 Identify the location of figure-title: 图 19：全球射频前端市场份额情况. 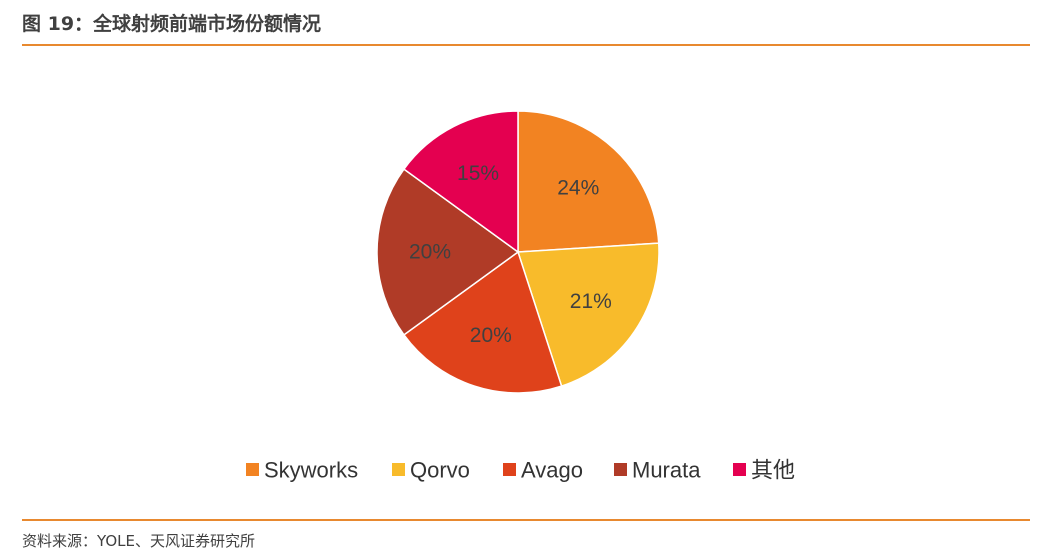
(172, 24).